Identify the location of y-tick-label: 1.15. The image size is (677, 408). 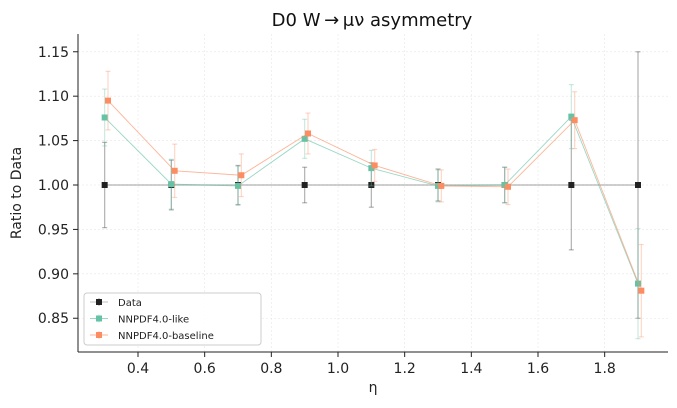
(53, 53).